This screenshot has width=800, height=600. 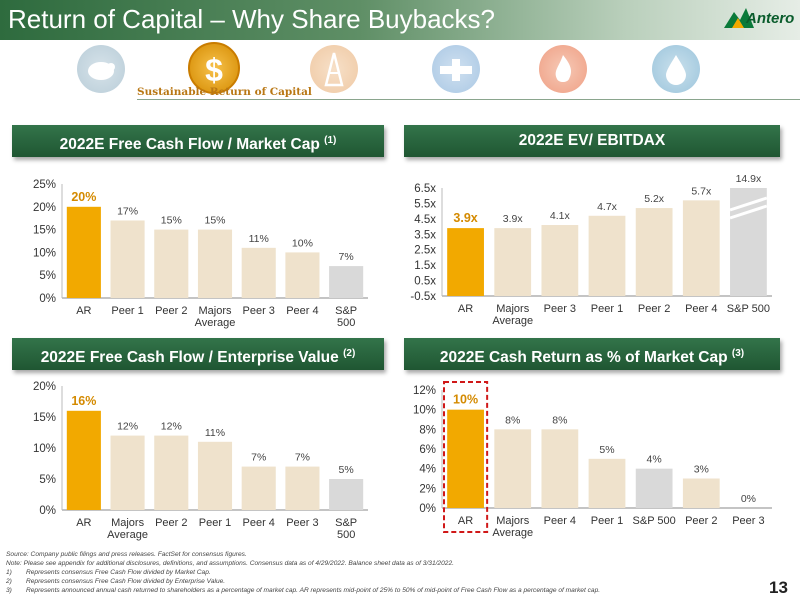 What do you see at coordinates (465, 521) in the screenshot?
I see `x-tick-label: AR` at bounding box center [465, 521].